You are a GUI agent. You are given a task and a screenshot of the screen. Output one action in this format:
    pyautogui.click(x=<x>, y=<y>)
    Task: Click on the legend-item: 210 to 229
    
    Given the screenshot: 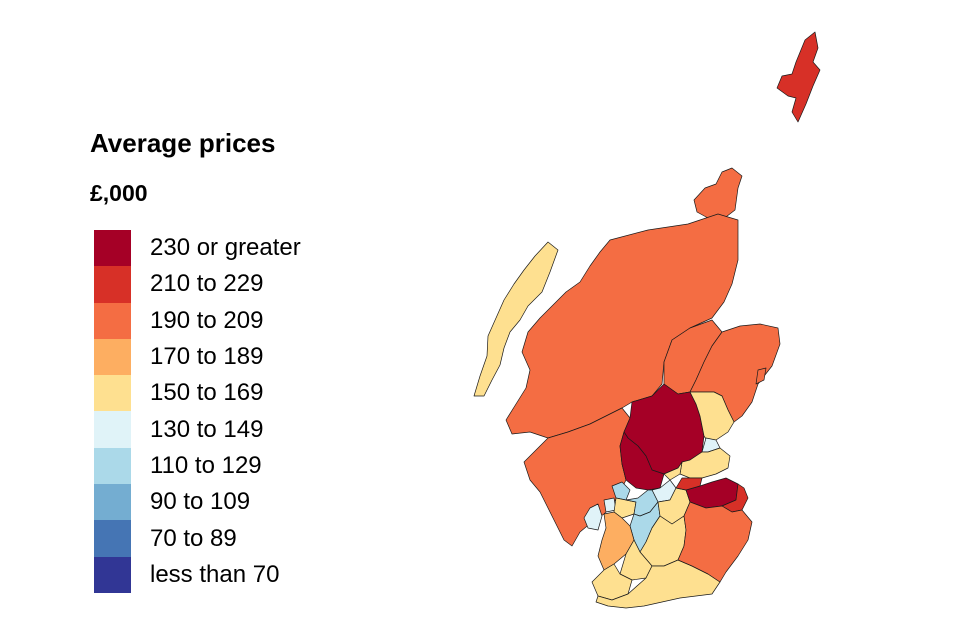 What is the action you would take?
    pyautogui.click(x=197, y=284)
    